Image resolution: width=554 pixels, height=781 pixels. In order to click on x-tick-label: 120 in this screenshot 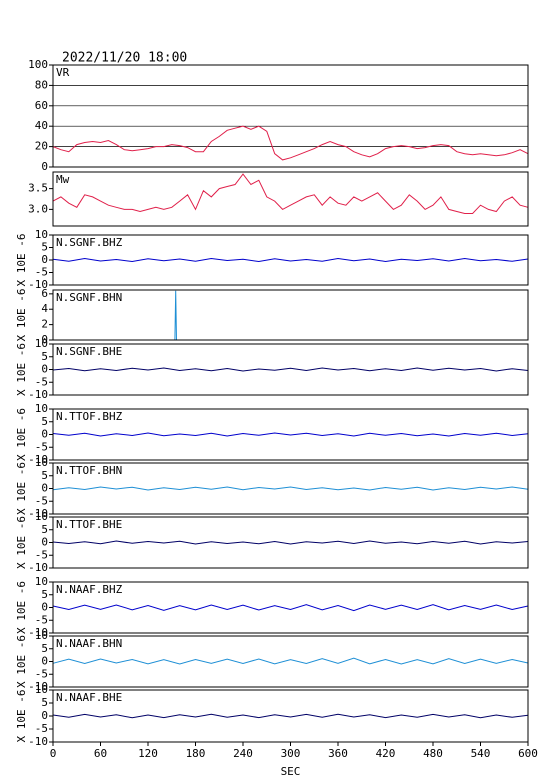, I will do `click(148, 753)`.